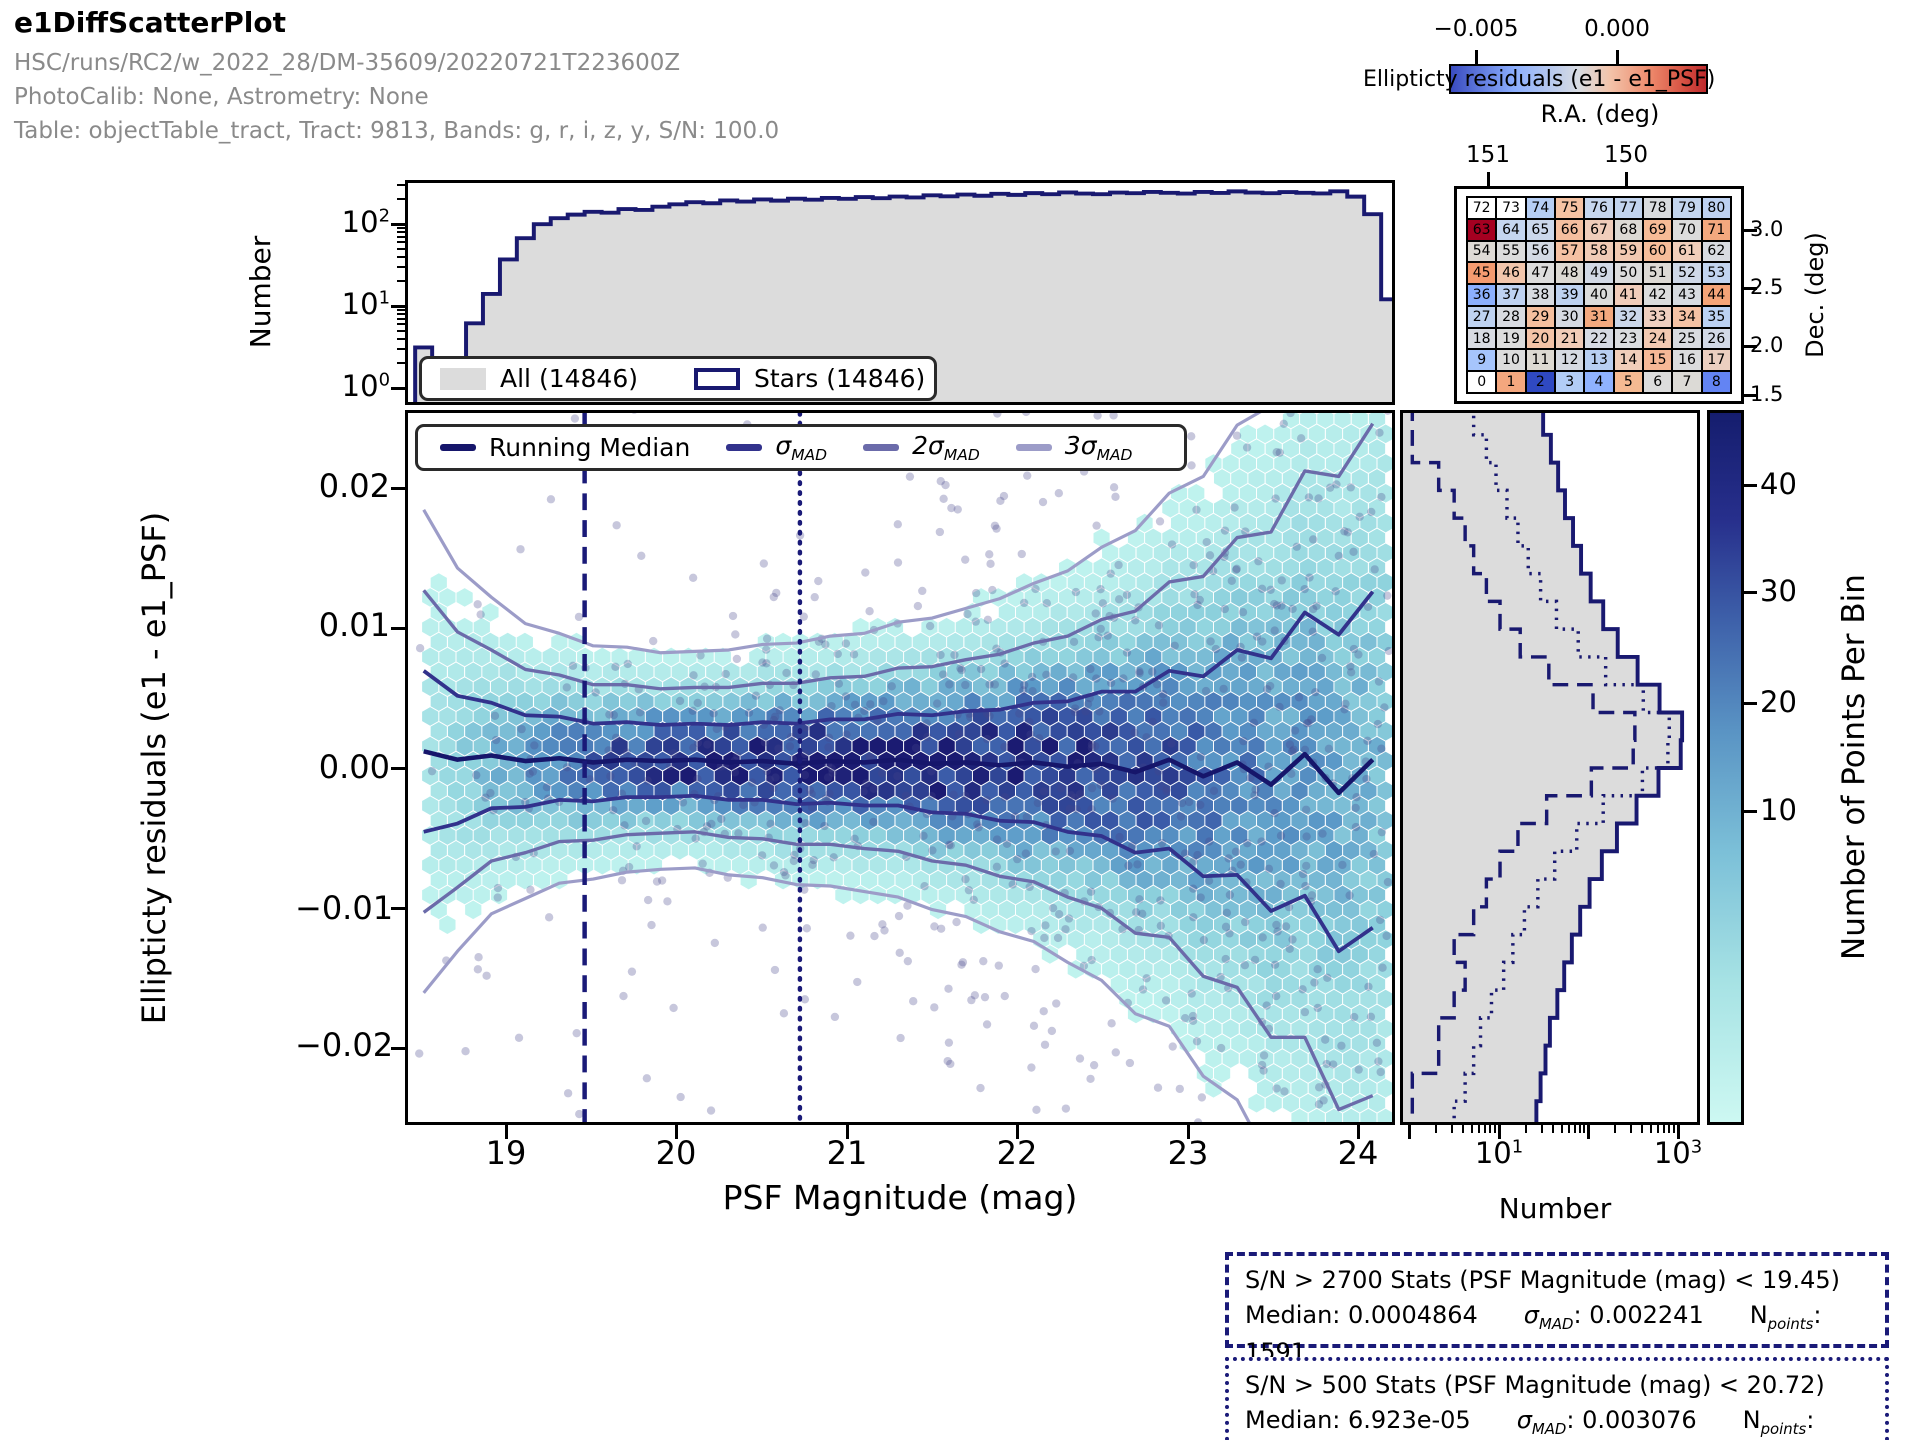 The image size is (1920, 1440). Describe the element at coordinates (678, 378) in the screenshot. I see `histogram-legend: All (14846) Stars (14846)` at that location.